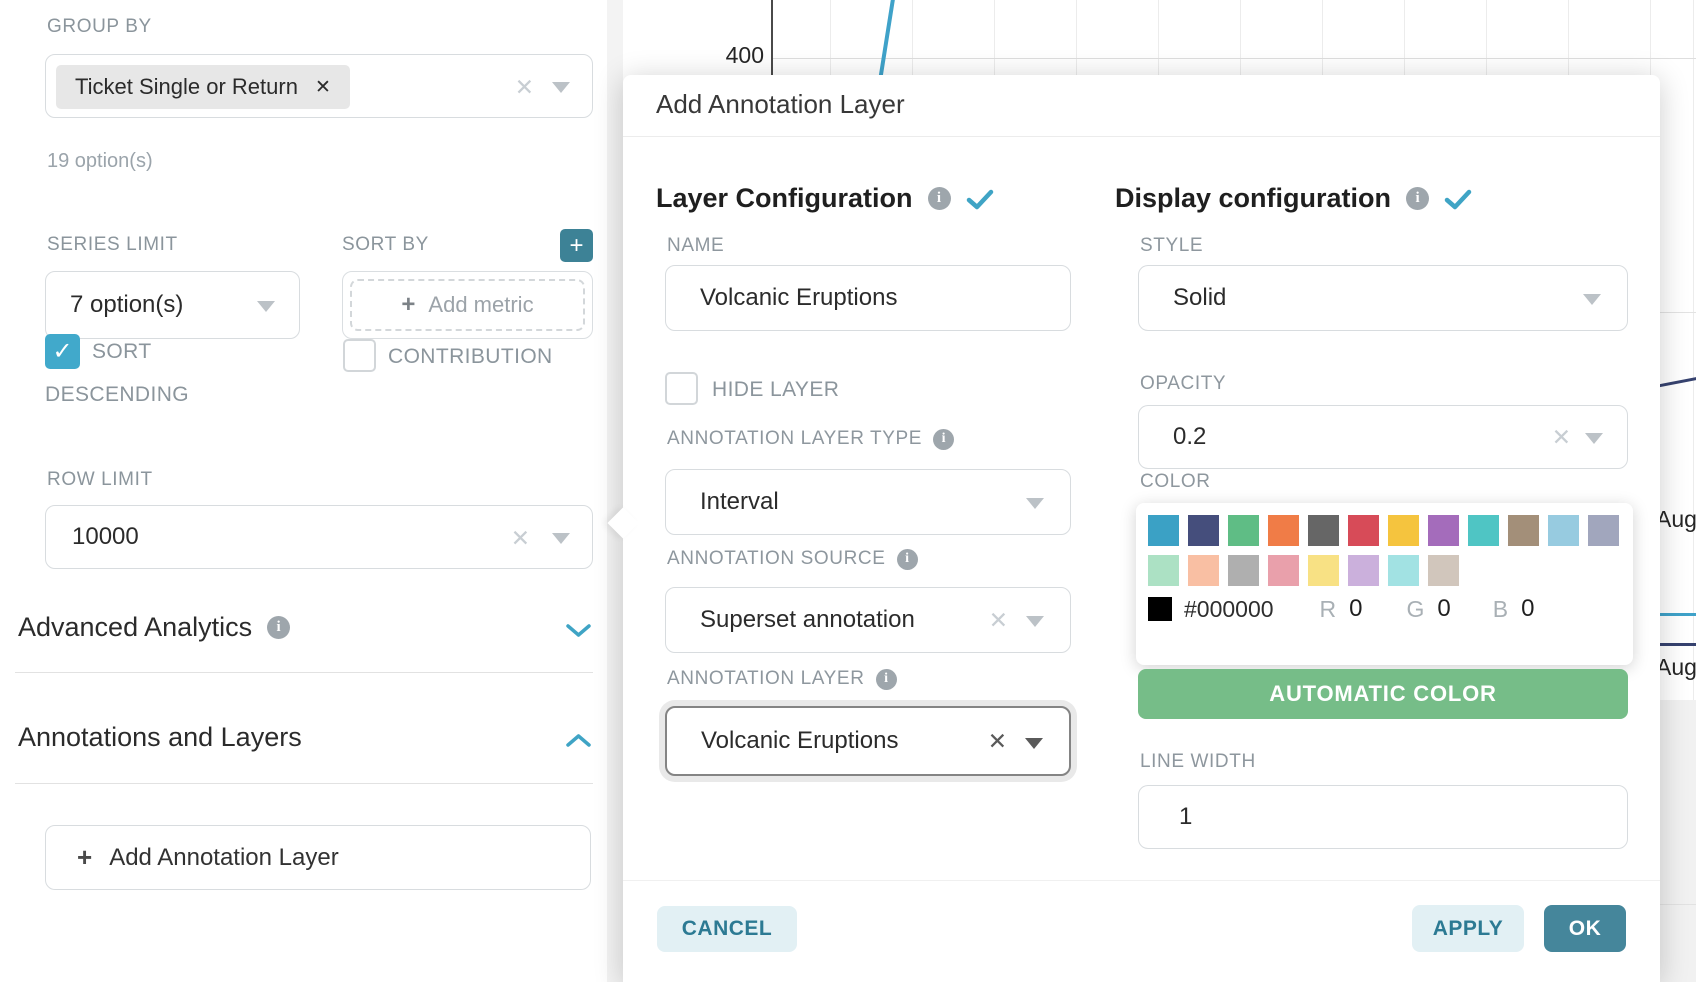  I want to click on cancel-label: CANCEL, so click(727, 928).